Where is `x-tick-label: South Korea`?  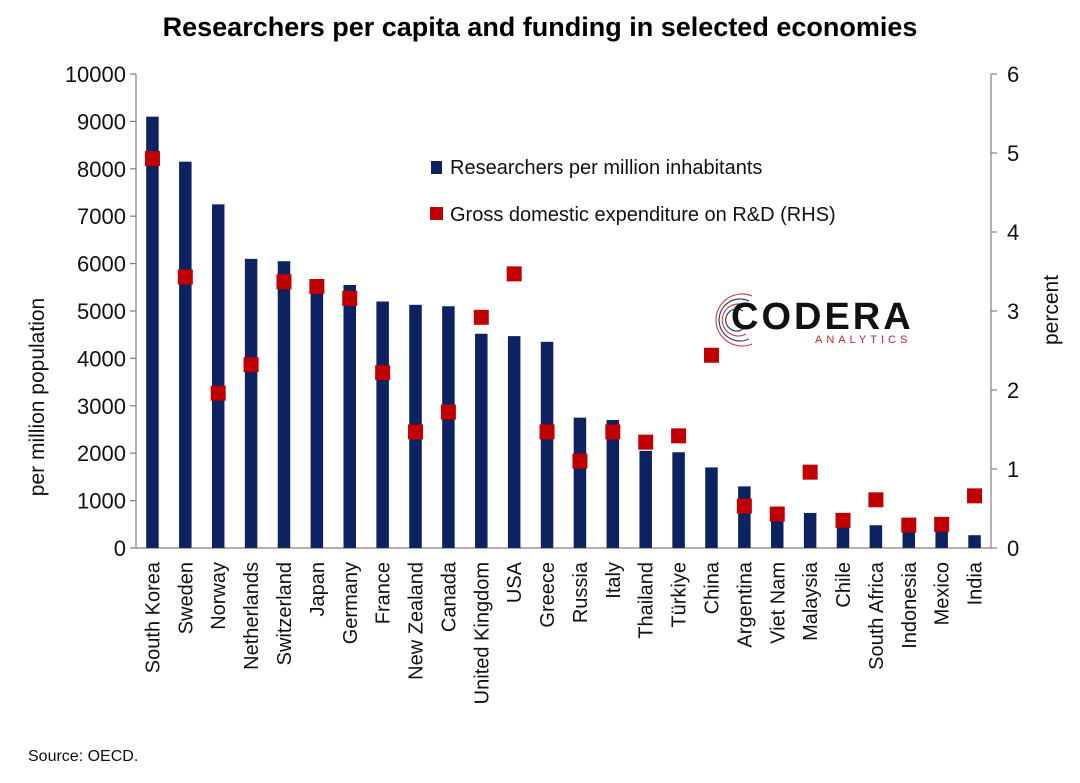 x-tick-label: South Korea is located at coordinates (153, 617).